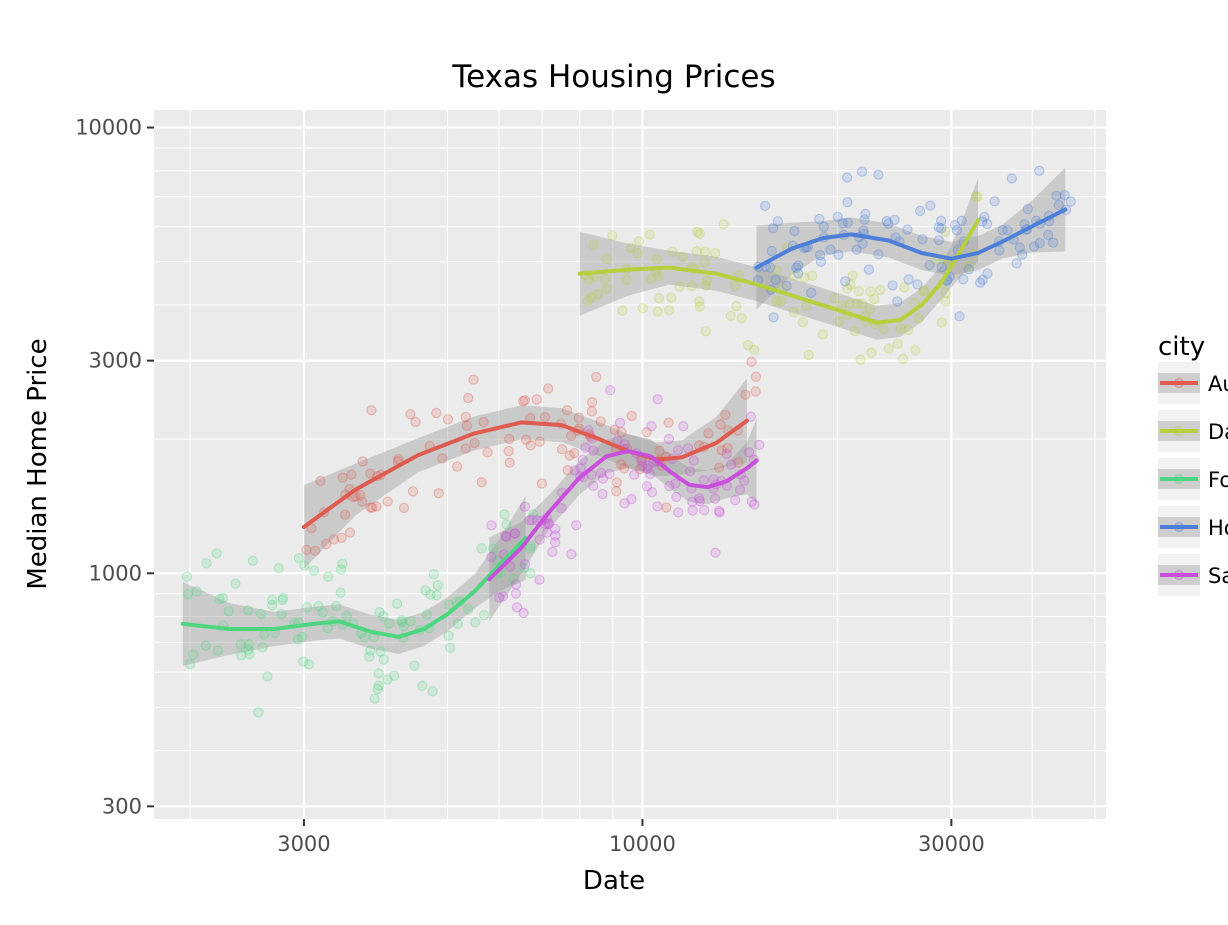 This screenshot has height=925, width=1228. What do you see at coordinates (1181, 347) in the screenshot?
I see `legend-title: city` at bounding box center [1181, 347].